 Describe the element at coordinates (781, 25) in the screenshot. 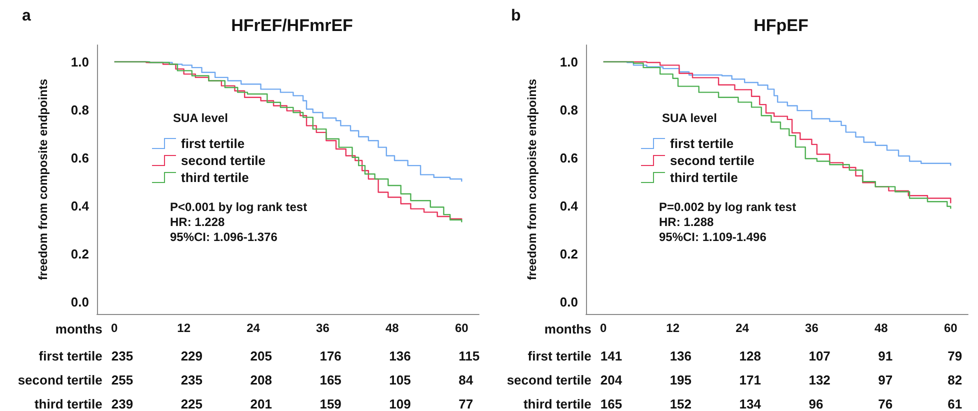

I see `chart-title: HFpEF` at that location.